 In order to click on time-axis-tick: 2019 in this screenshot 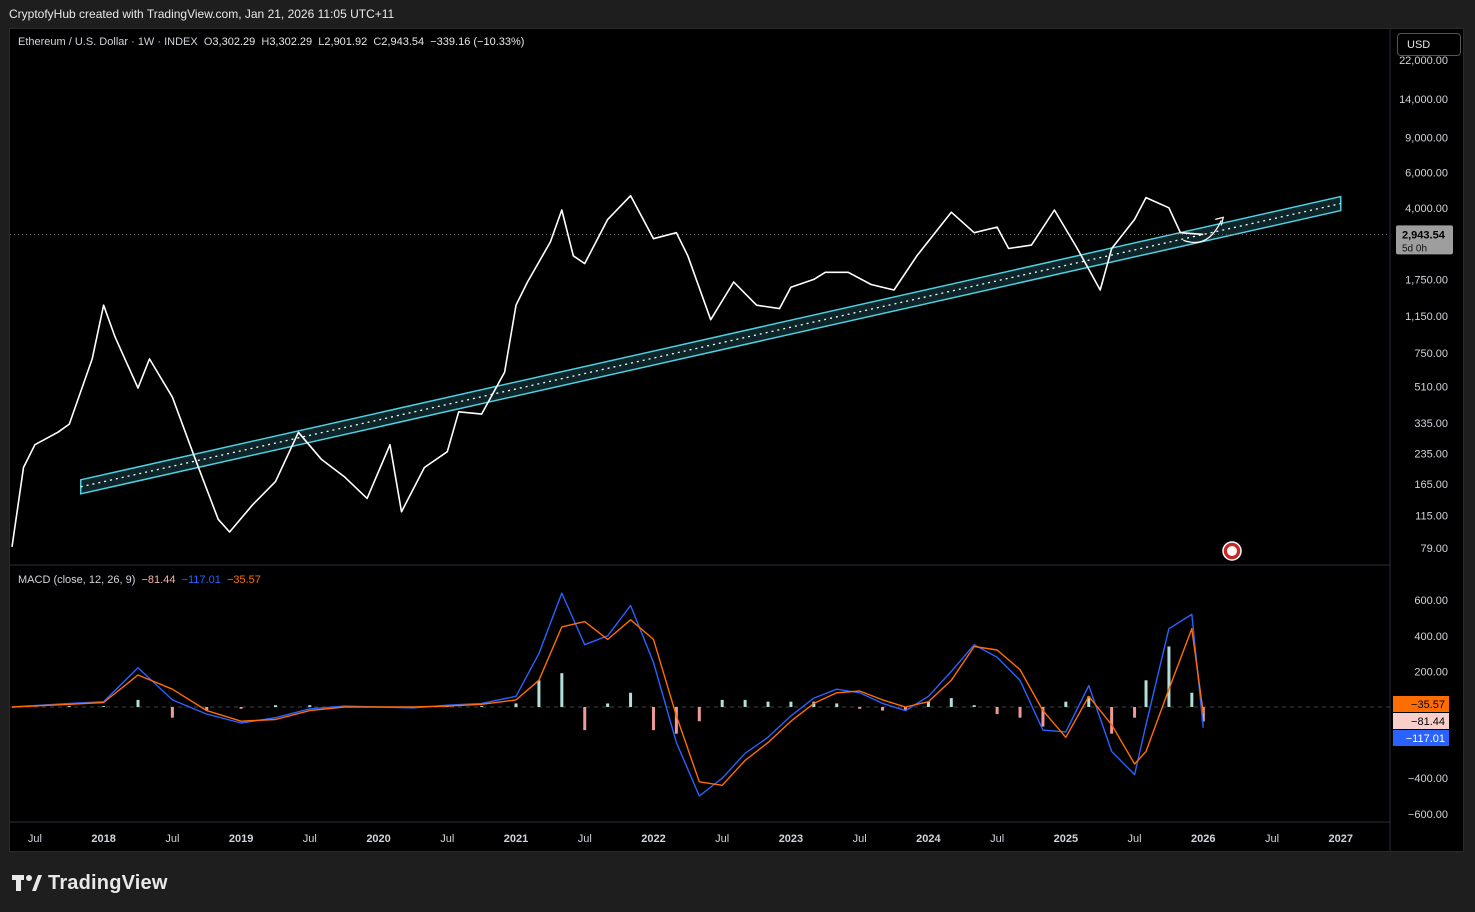, I will do `click(241, 839)`.